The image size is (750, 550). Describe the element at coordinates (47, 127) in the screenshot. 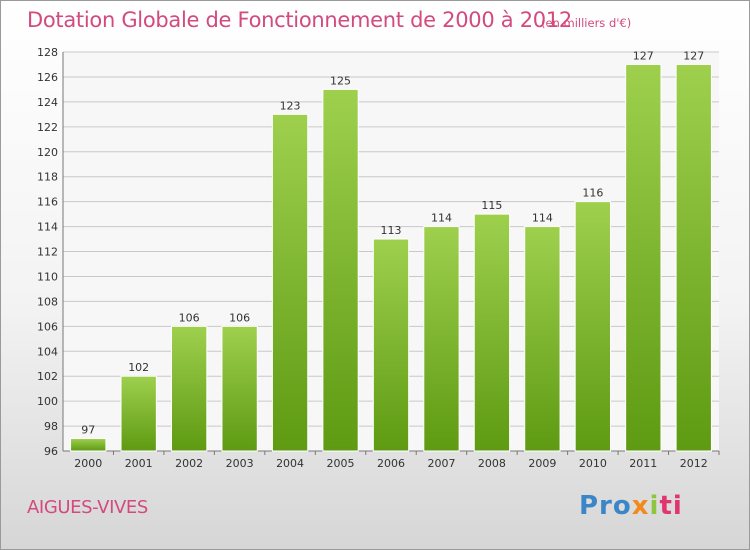

I see `y-tick-label: 122` at that location.